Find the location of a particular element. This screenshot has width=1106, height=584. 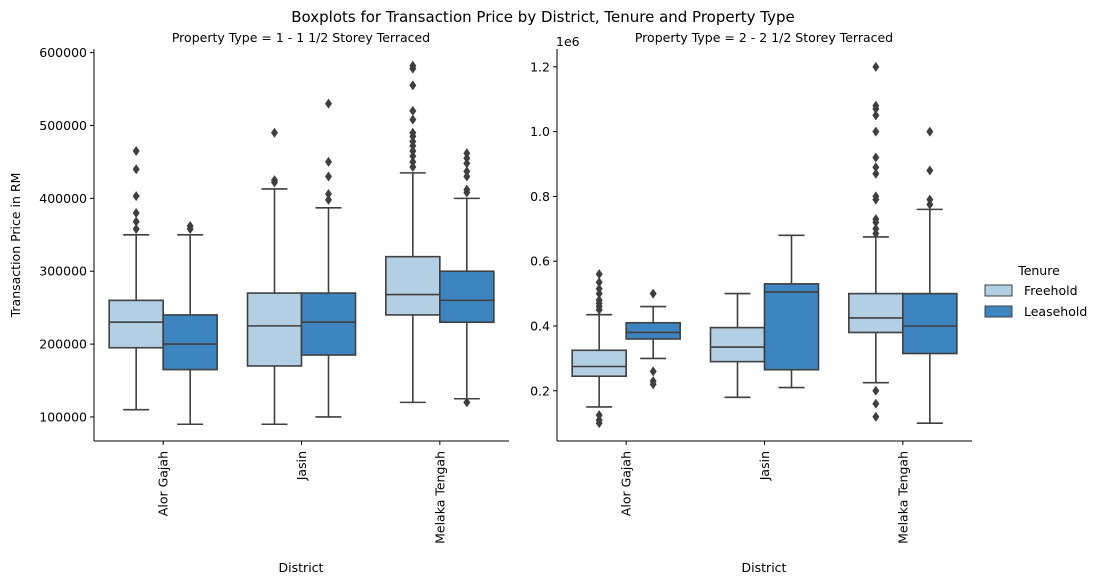

legend-label-freehold: Freehold is located at coordinates (1051, 290).